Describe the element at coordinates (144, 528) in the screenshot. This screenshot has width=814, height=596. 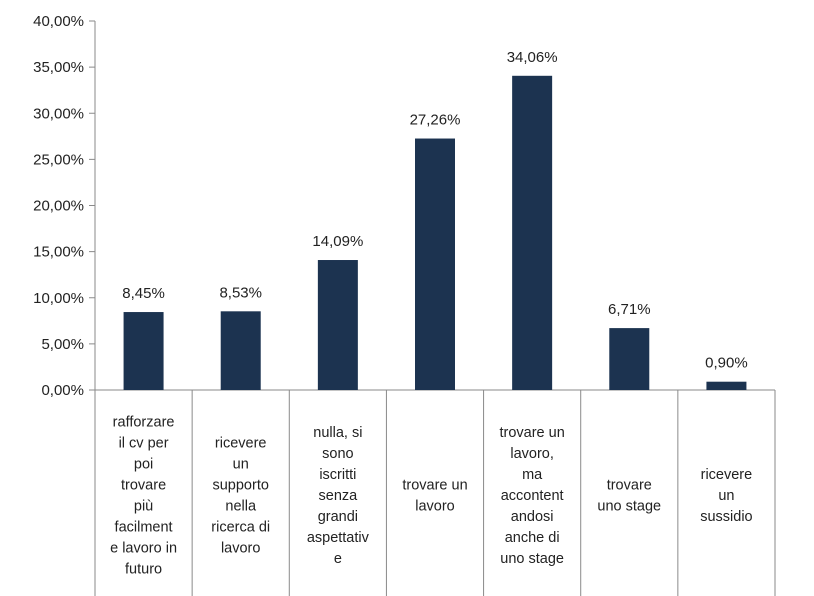
I see `category-label-line: facilment` at that location.